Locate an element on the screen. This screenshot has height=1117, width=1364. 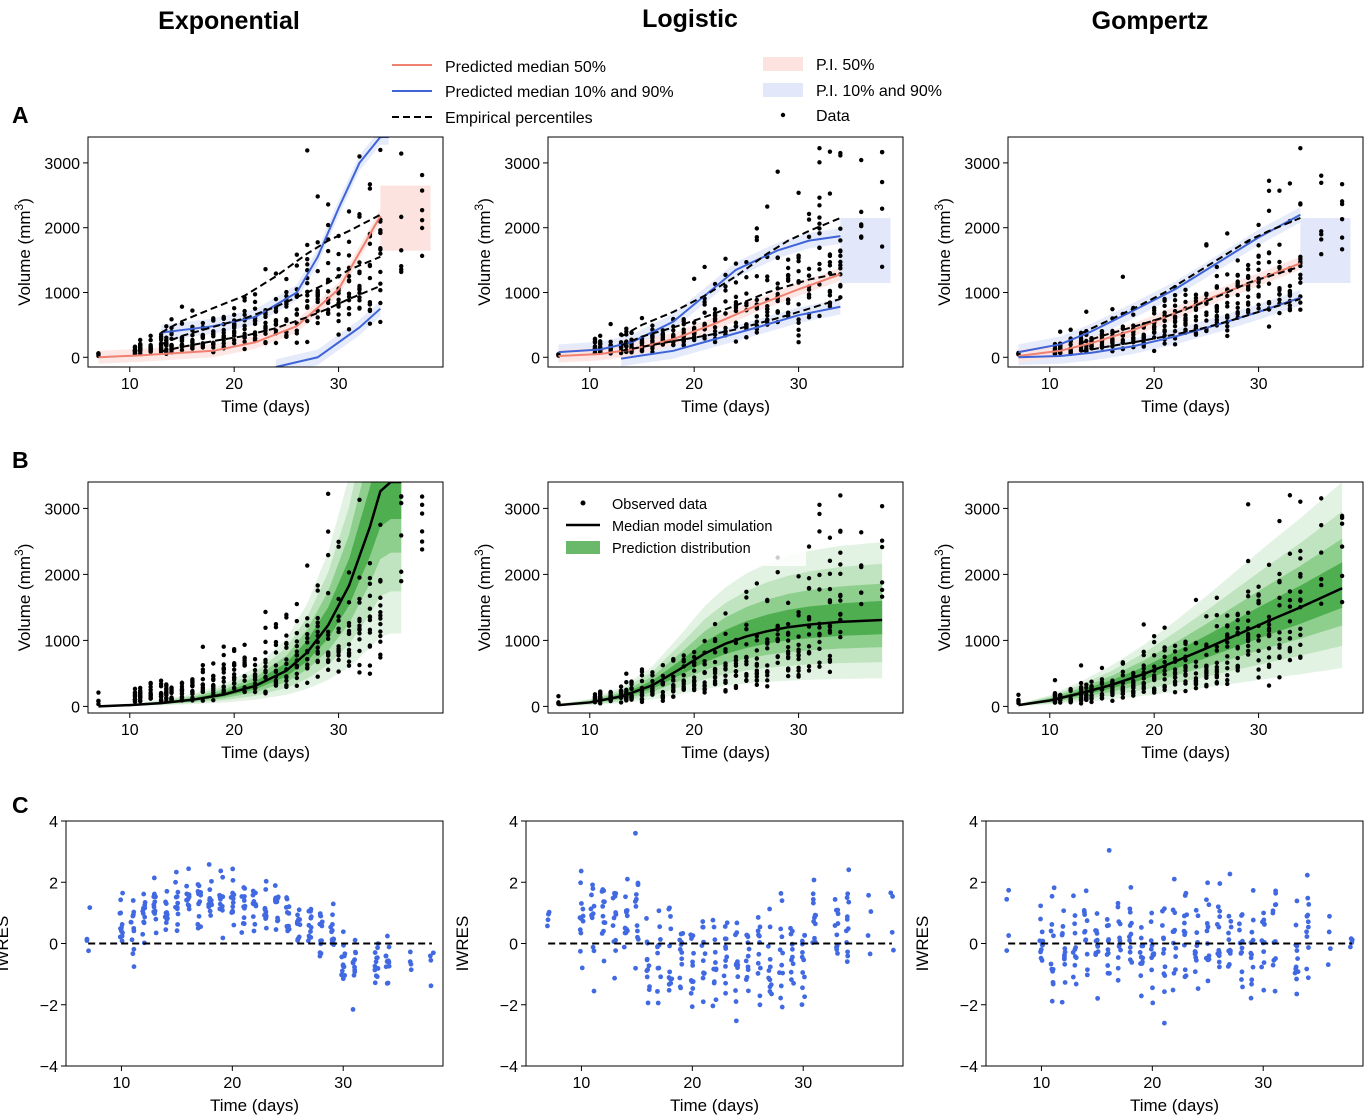
pi-block is located at coordinates (405, 218).